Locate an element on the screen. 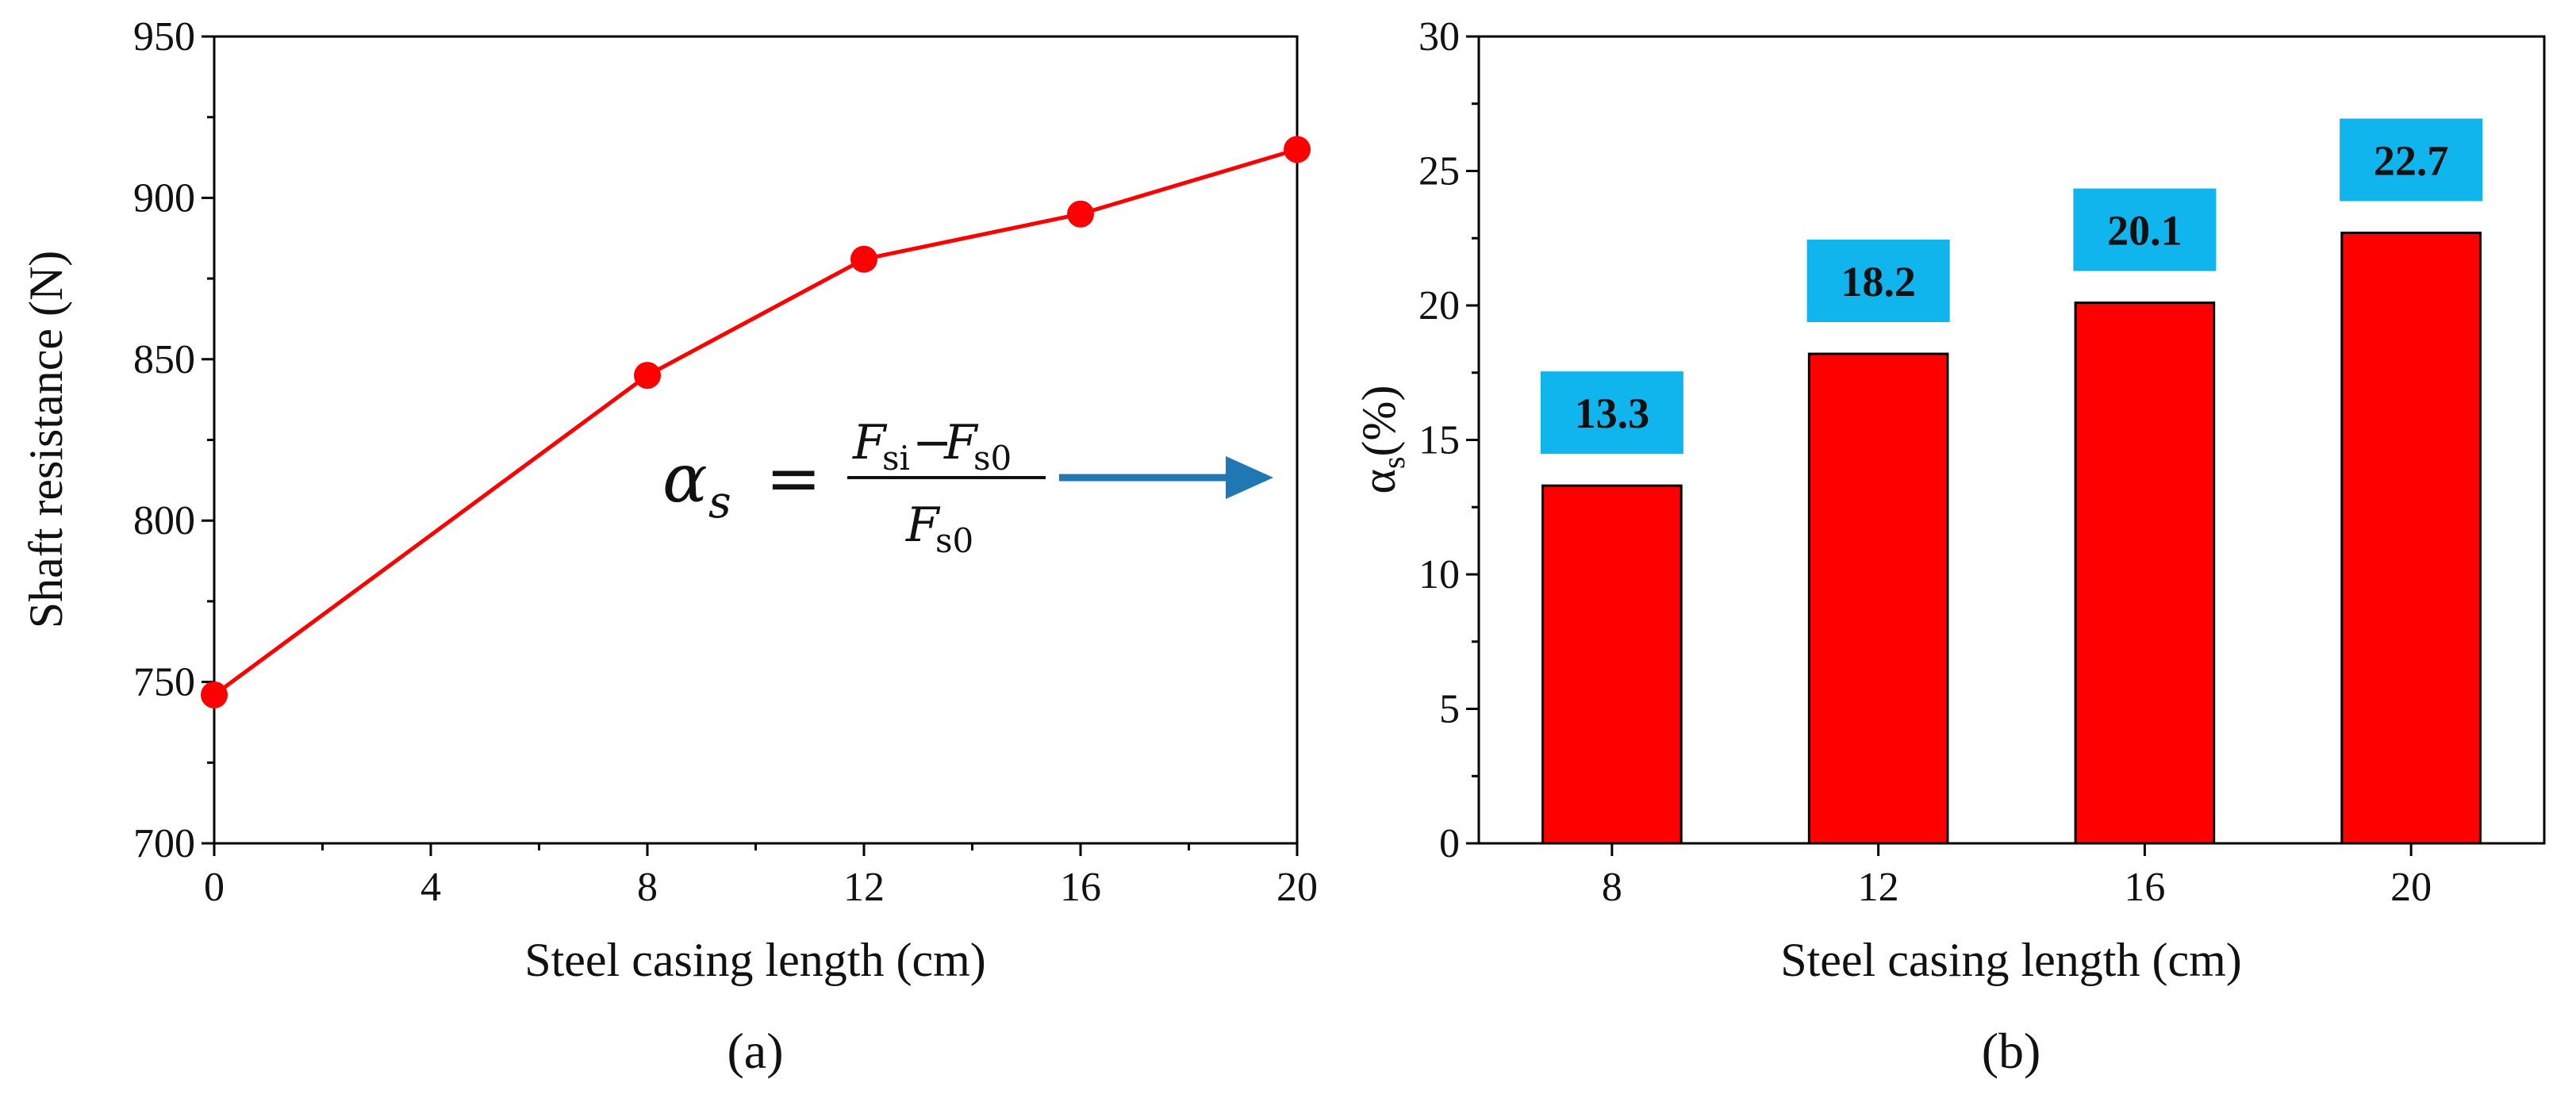 The height and width of the screenshot is (1098, 2576). formula-annotation: α s = F si − F s0 F s0 is located at coordinates (967, 487).